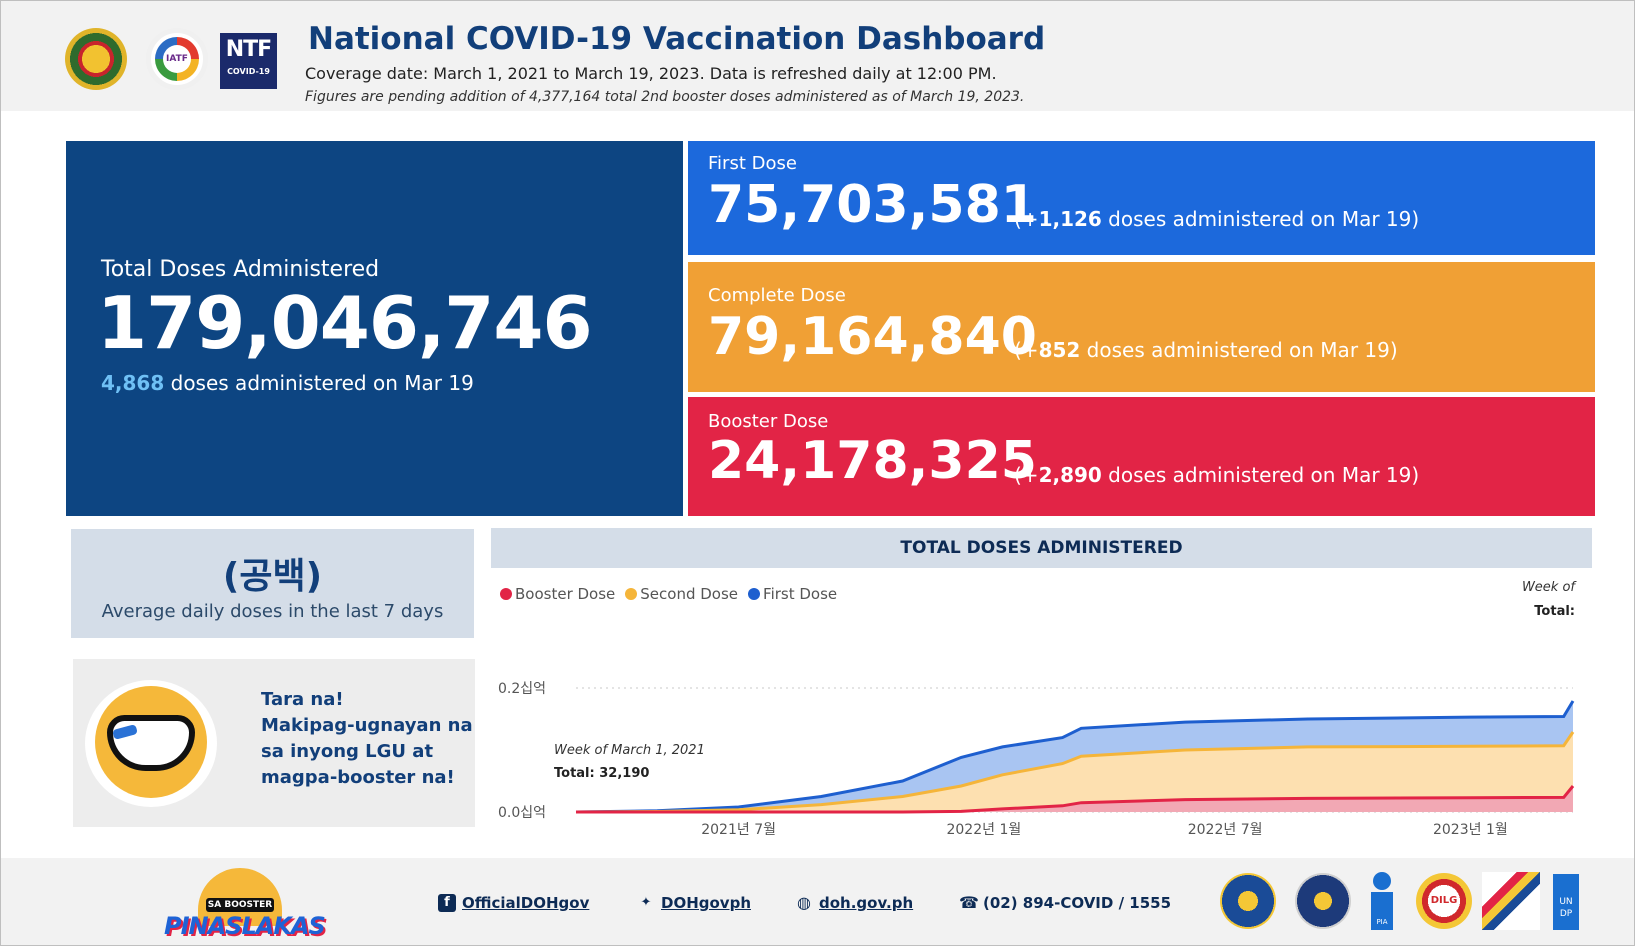  Describe the element at coordinates (646, 902) in the screenshot. I see `twitter-icon: ✦` at that location.